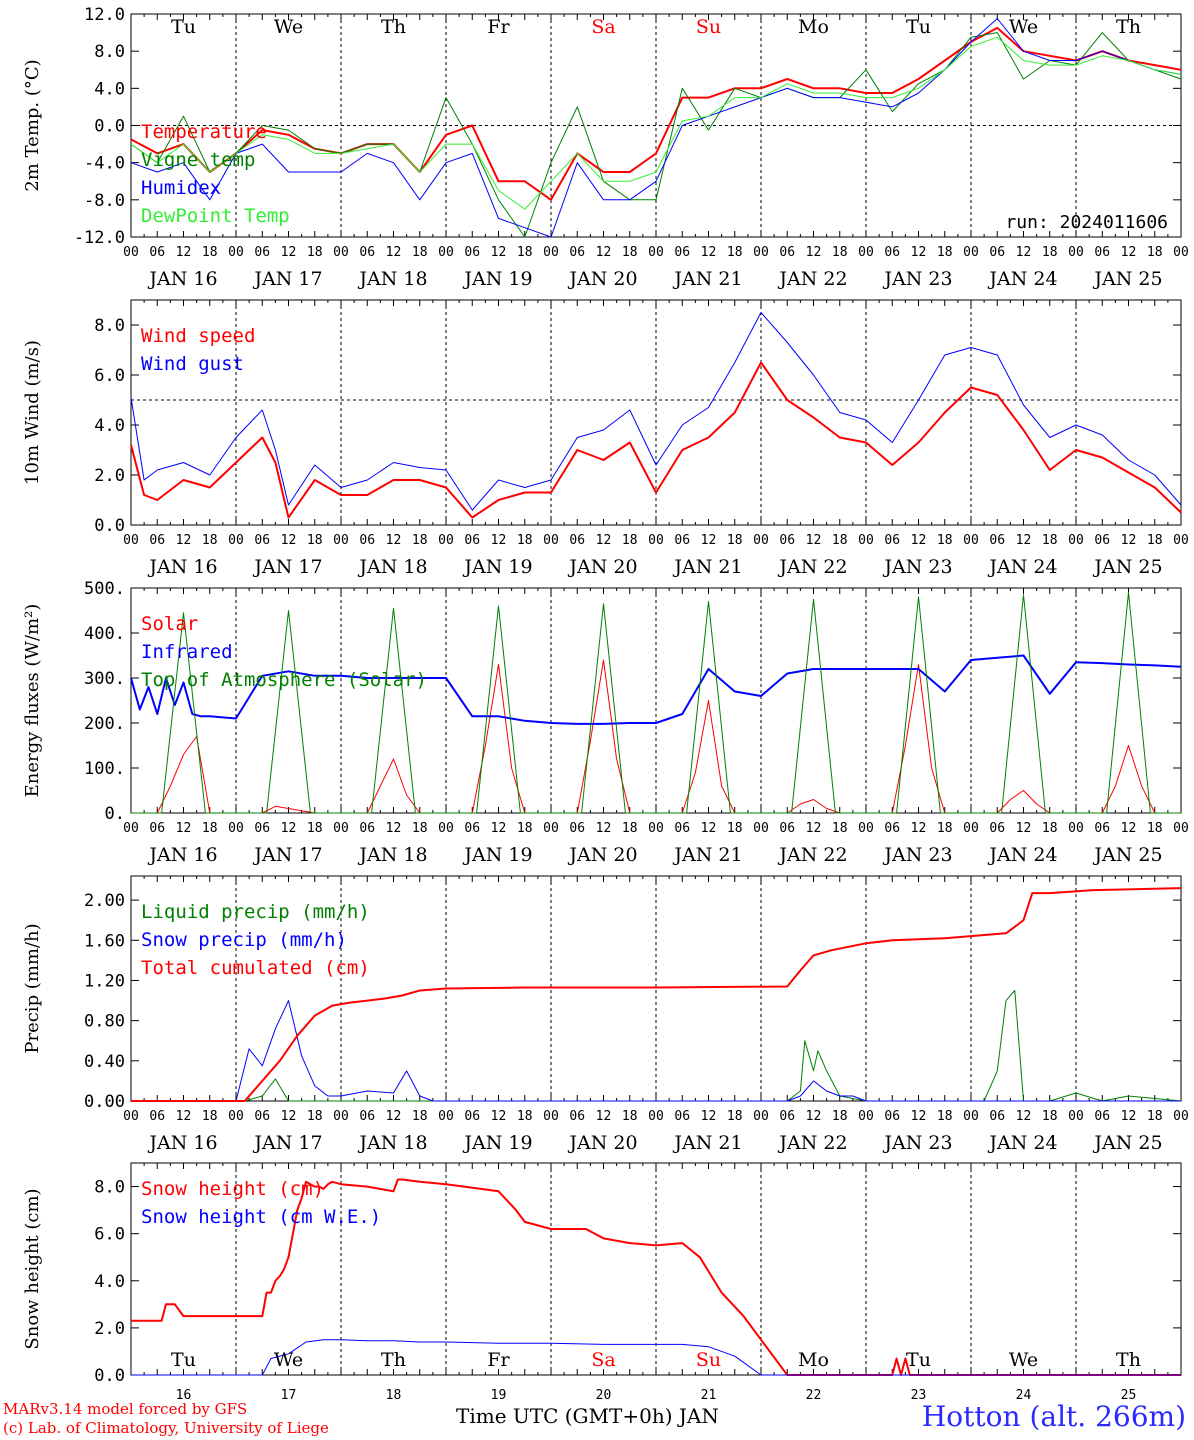 The image size is (1194, 1440). Describe the element at coordinates (104, 941) in the screenshot. I see `y-tick-label: 1.60` at that location.